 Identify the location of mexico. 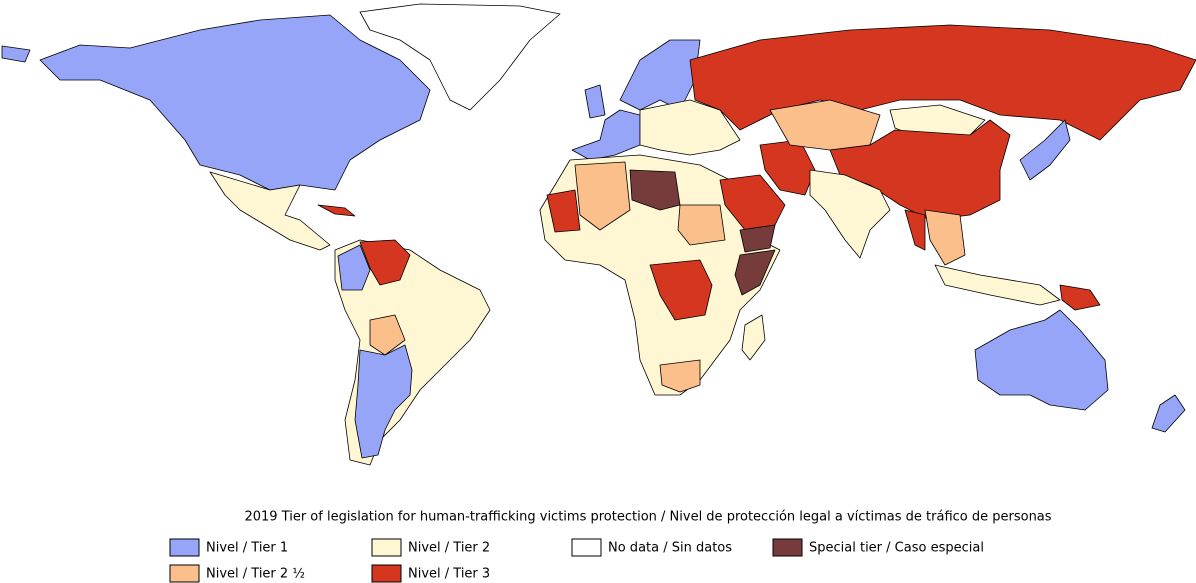
(270, 211).